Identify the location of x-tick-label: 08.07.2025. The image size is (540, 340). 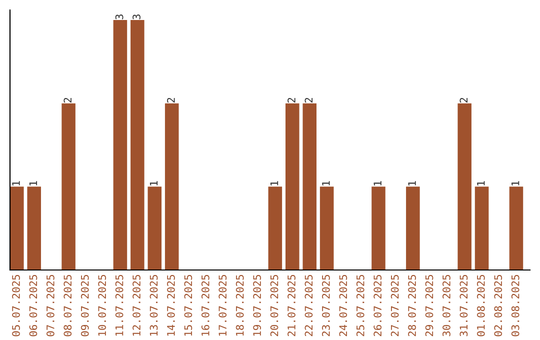
(68, 305).